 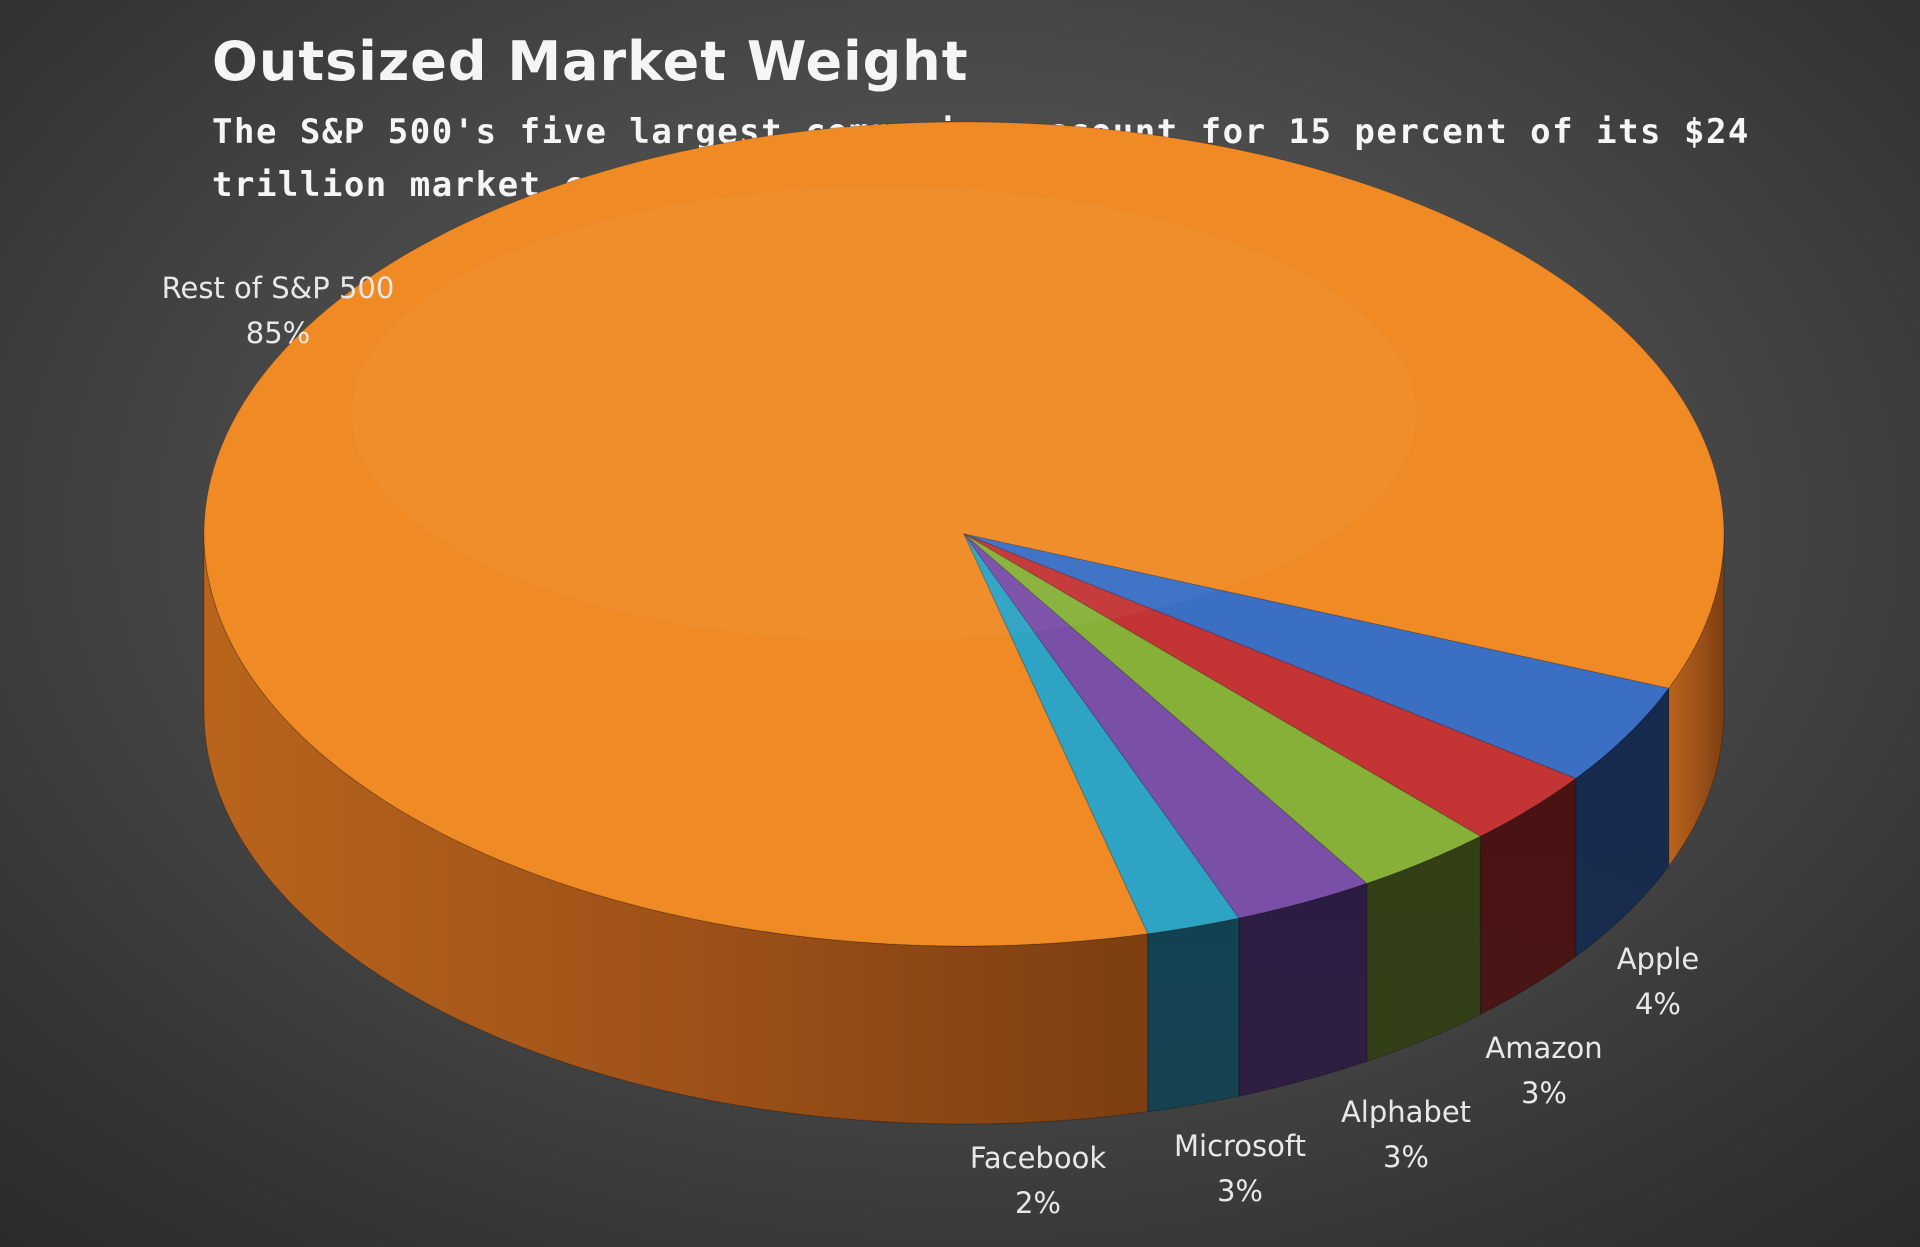 I want to click on chart-title: Outsized Market Weight, so click(x=590, y=61).